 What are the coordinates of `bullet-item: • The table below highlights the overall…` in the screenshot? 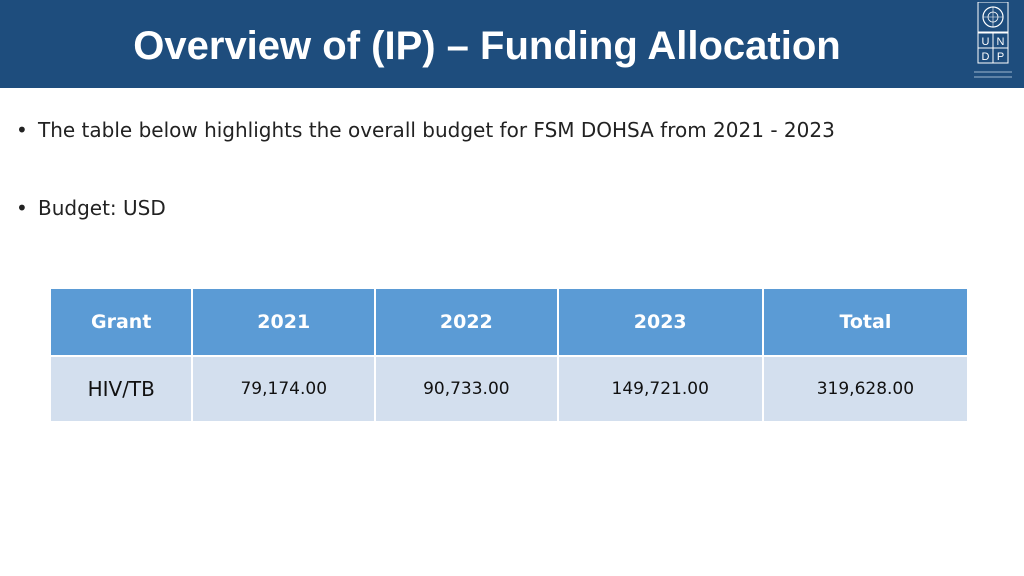 It's located at (425, 130).